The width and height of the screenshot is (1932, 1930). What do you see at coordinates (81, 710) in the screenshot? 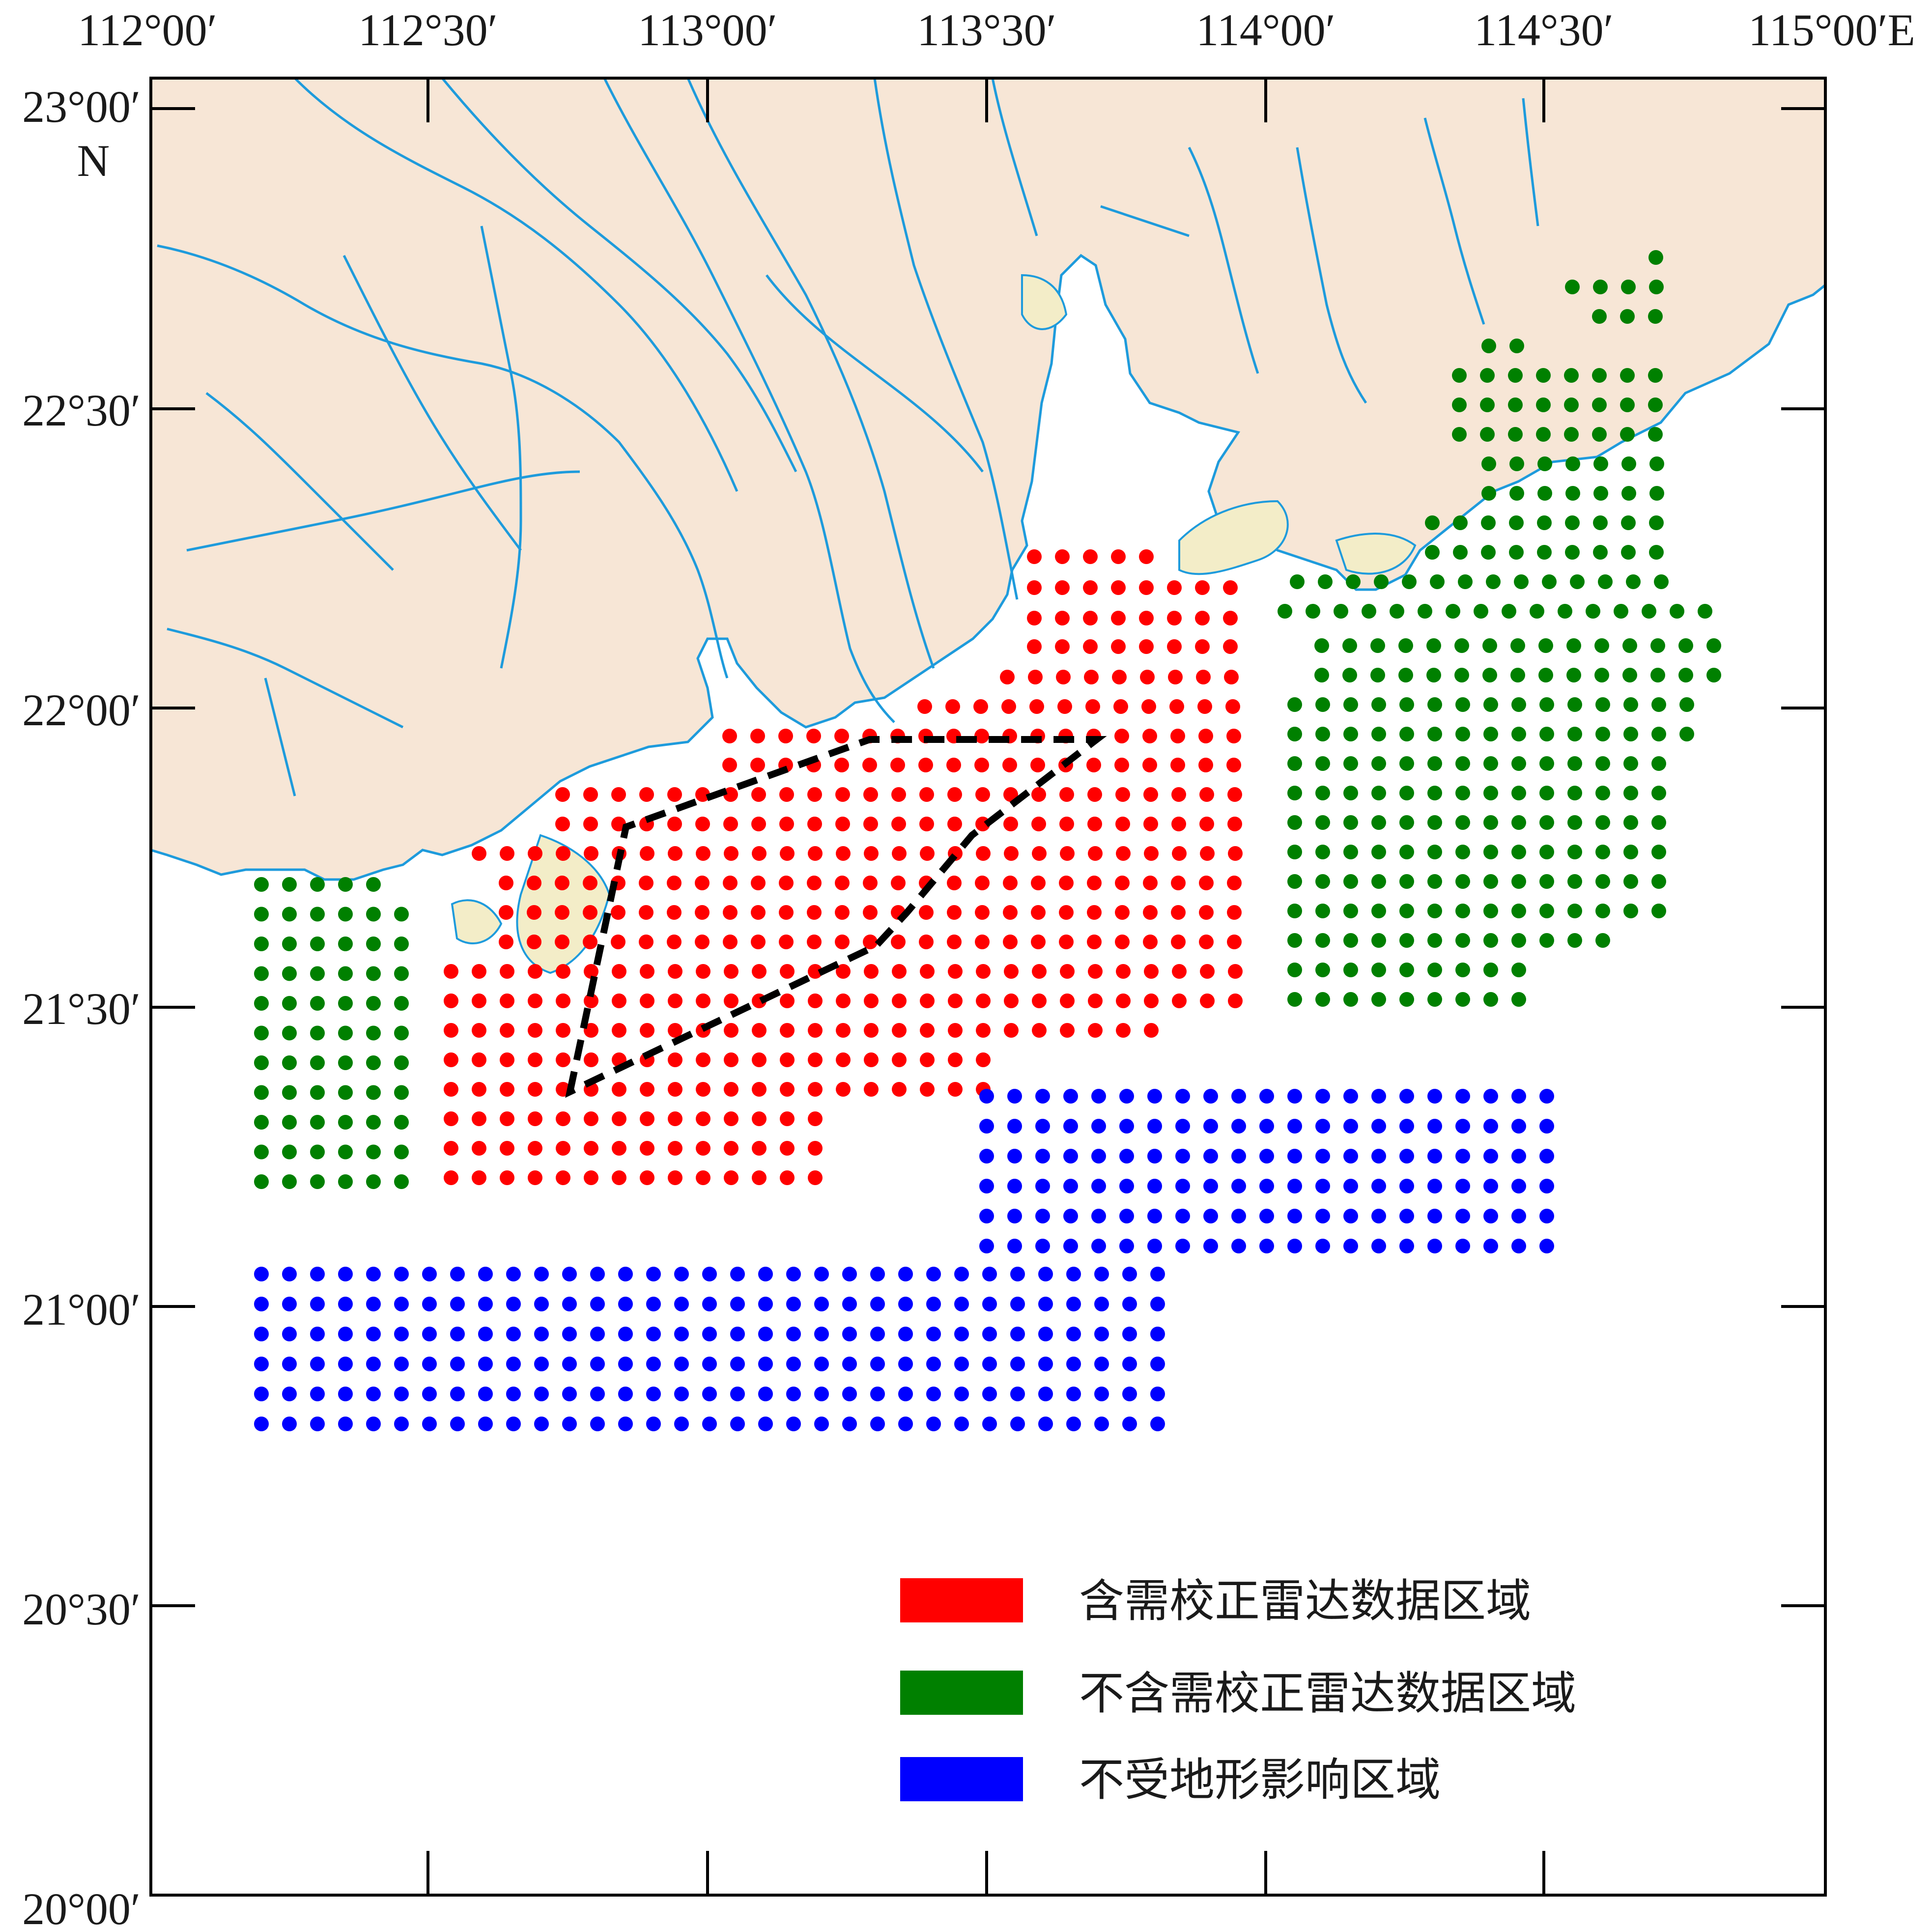
I see `y-tick-label: 22°00′` at bounding box center [81, 710].